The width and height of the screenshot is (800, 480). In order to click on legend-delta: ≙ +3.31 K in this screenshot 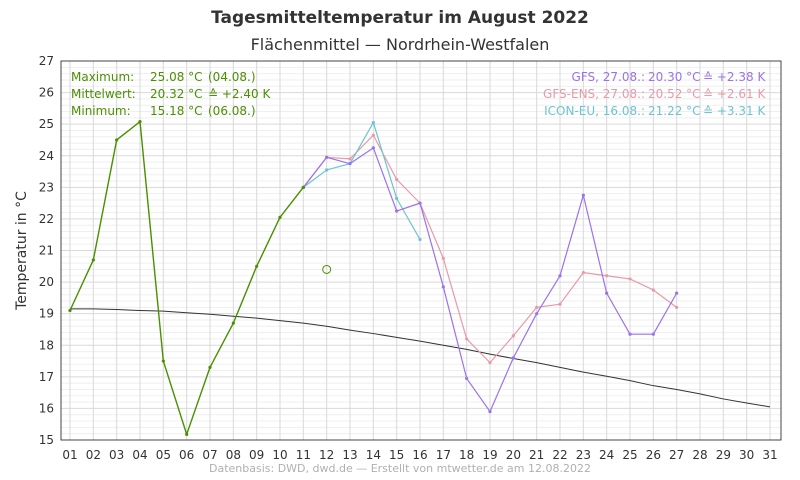, I will do `click(734, 111)`.